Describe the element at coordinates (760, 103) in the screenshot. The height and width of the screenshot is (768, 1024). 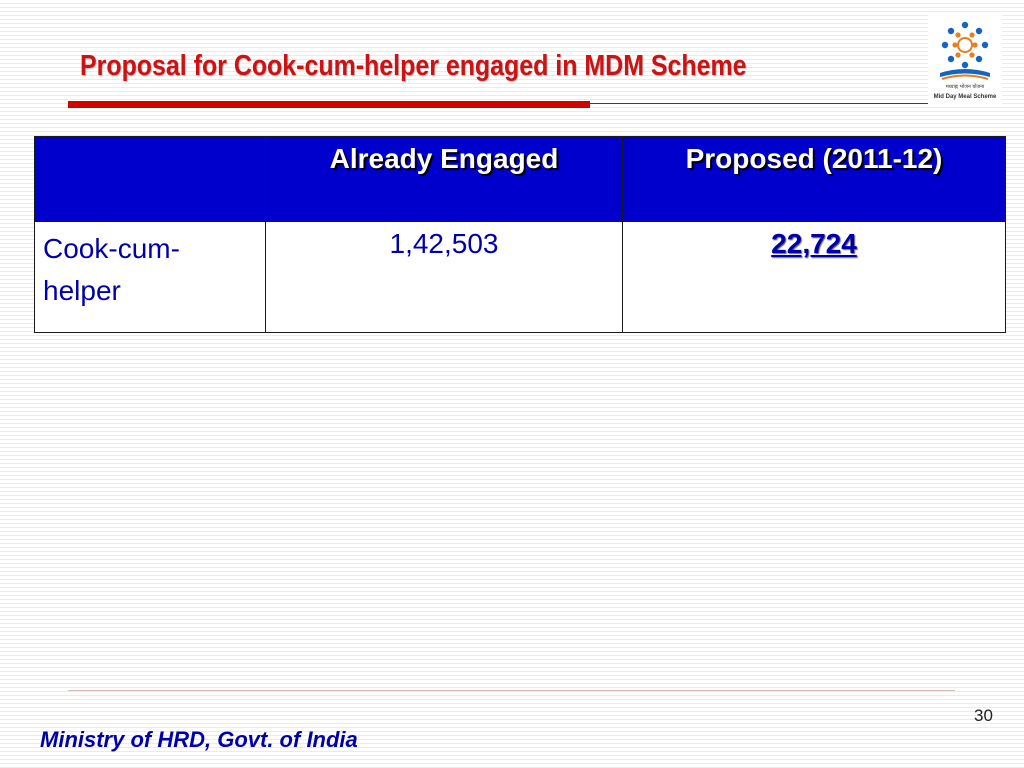
I see `title-underline-thin` at that location.